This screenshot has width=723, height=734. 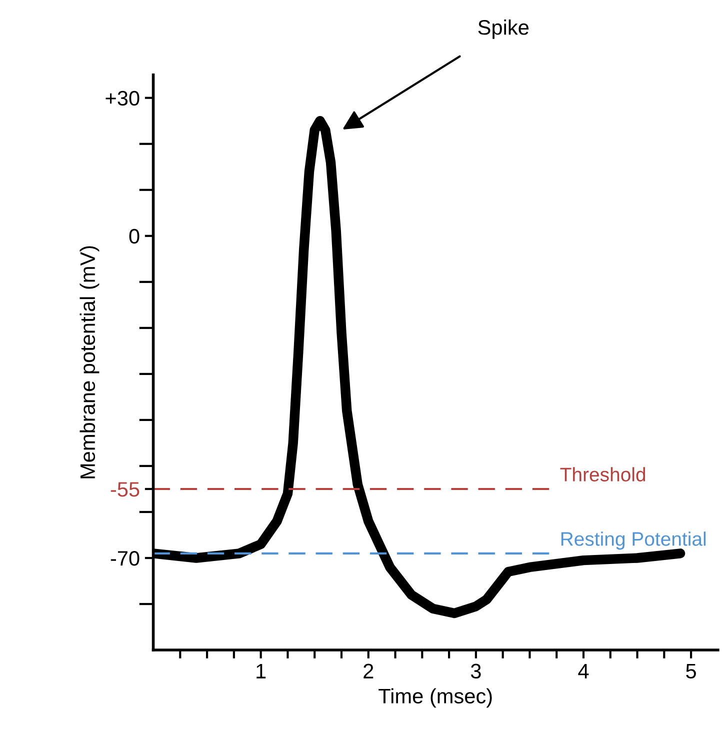 I want to click on x-tick-label: 4, so click(x=583, y=671).